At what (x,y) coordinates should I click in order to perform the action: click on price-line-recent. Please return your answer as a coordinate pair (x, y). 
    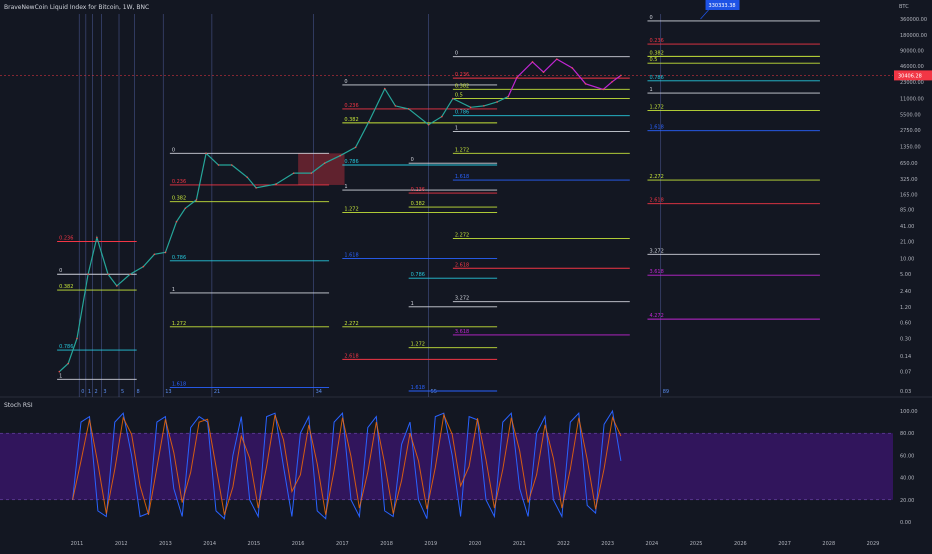
    Looking at the image, I should click on (564, 77).